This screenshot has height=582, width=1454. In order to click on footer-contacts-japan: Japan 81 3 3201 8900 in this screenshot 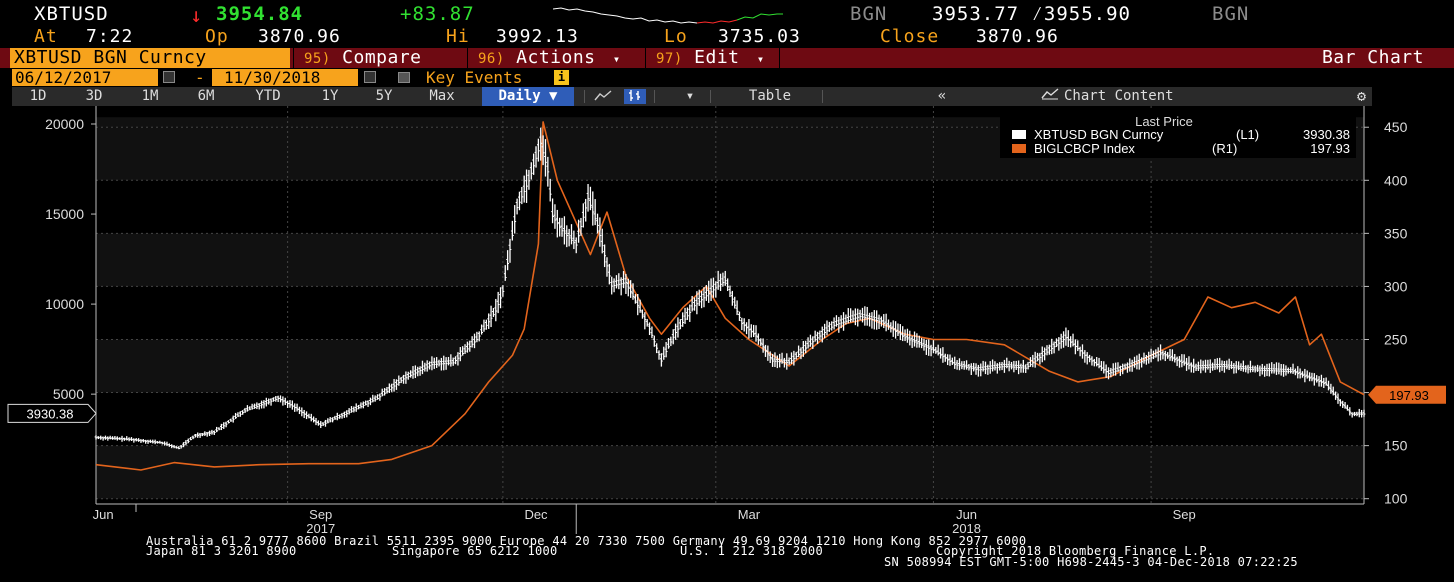, I will do `click(221, 551)`.